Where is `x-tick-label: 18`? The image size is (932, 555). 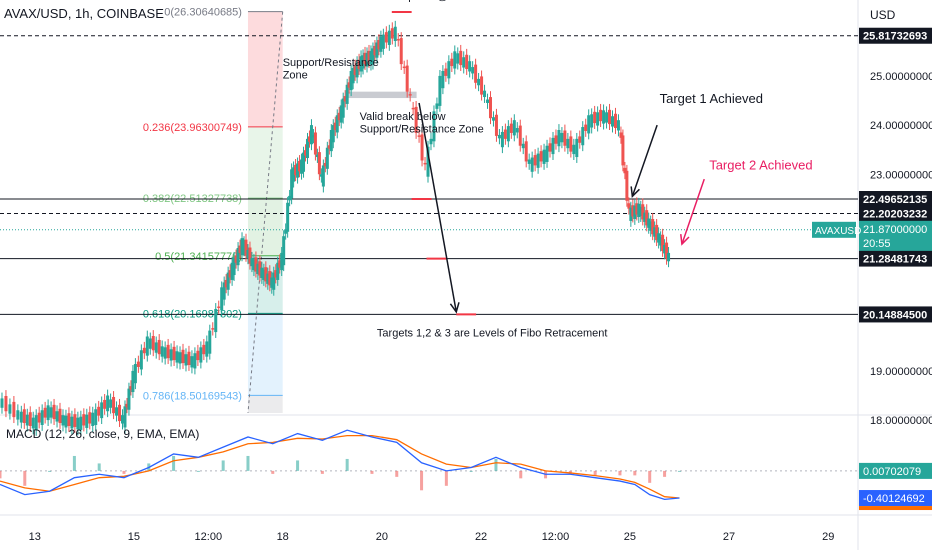 x-tick-label: 18 is located at coordinates (283, 537).